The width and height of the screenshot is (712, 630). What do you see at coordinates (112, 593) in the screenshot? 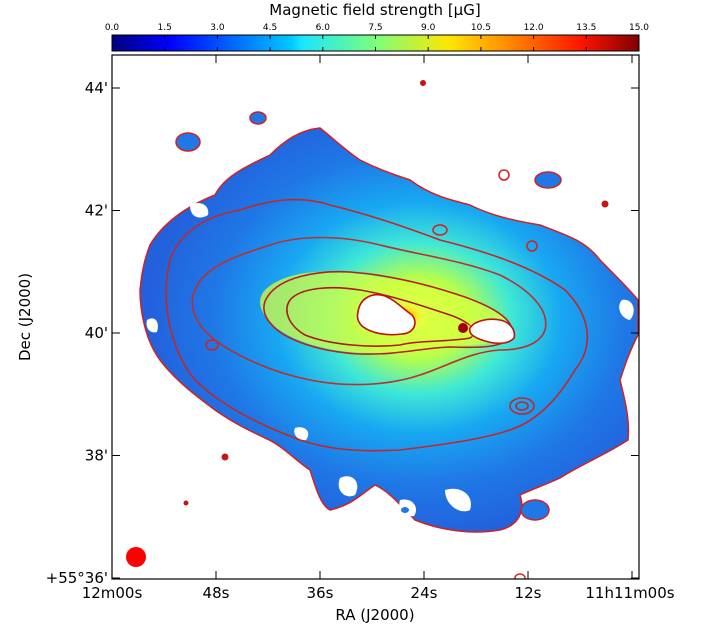
I see `x-tick-label: 12m00s` at bounding box center [112, 593].